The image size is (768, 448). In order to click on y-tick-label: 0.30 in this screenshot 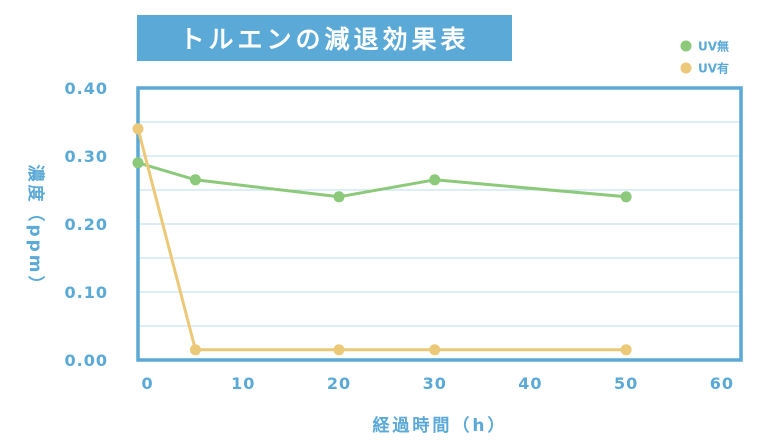, I will do `click(86, 156)`.